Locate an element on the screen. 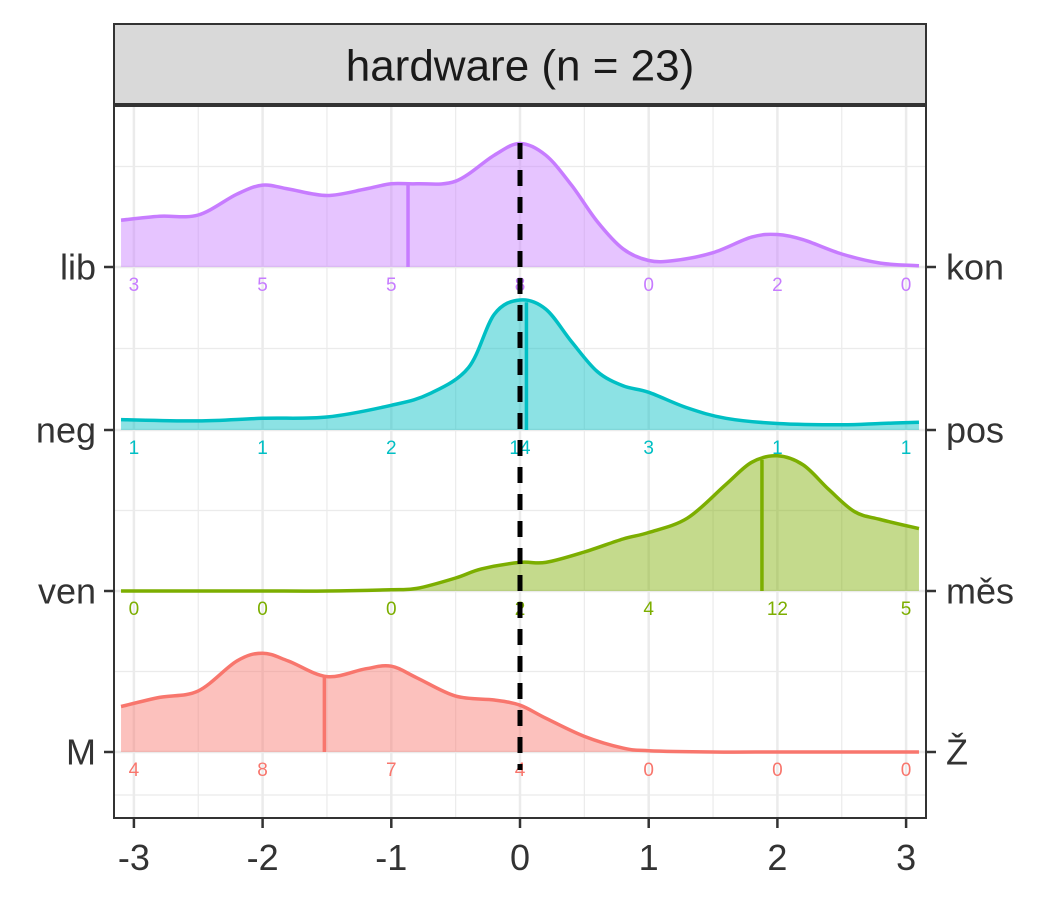 The image size is (1050, 900). y-label-left: M is located at coordinates (81, 752).